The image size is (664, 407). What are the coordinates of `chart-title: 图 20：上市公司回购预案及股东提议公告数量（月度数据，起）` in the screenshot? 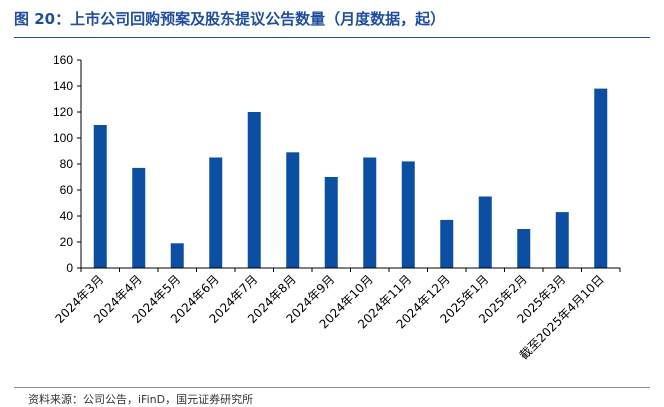 It's located at (230, 19).